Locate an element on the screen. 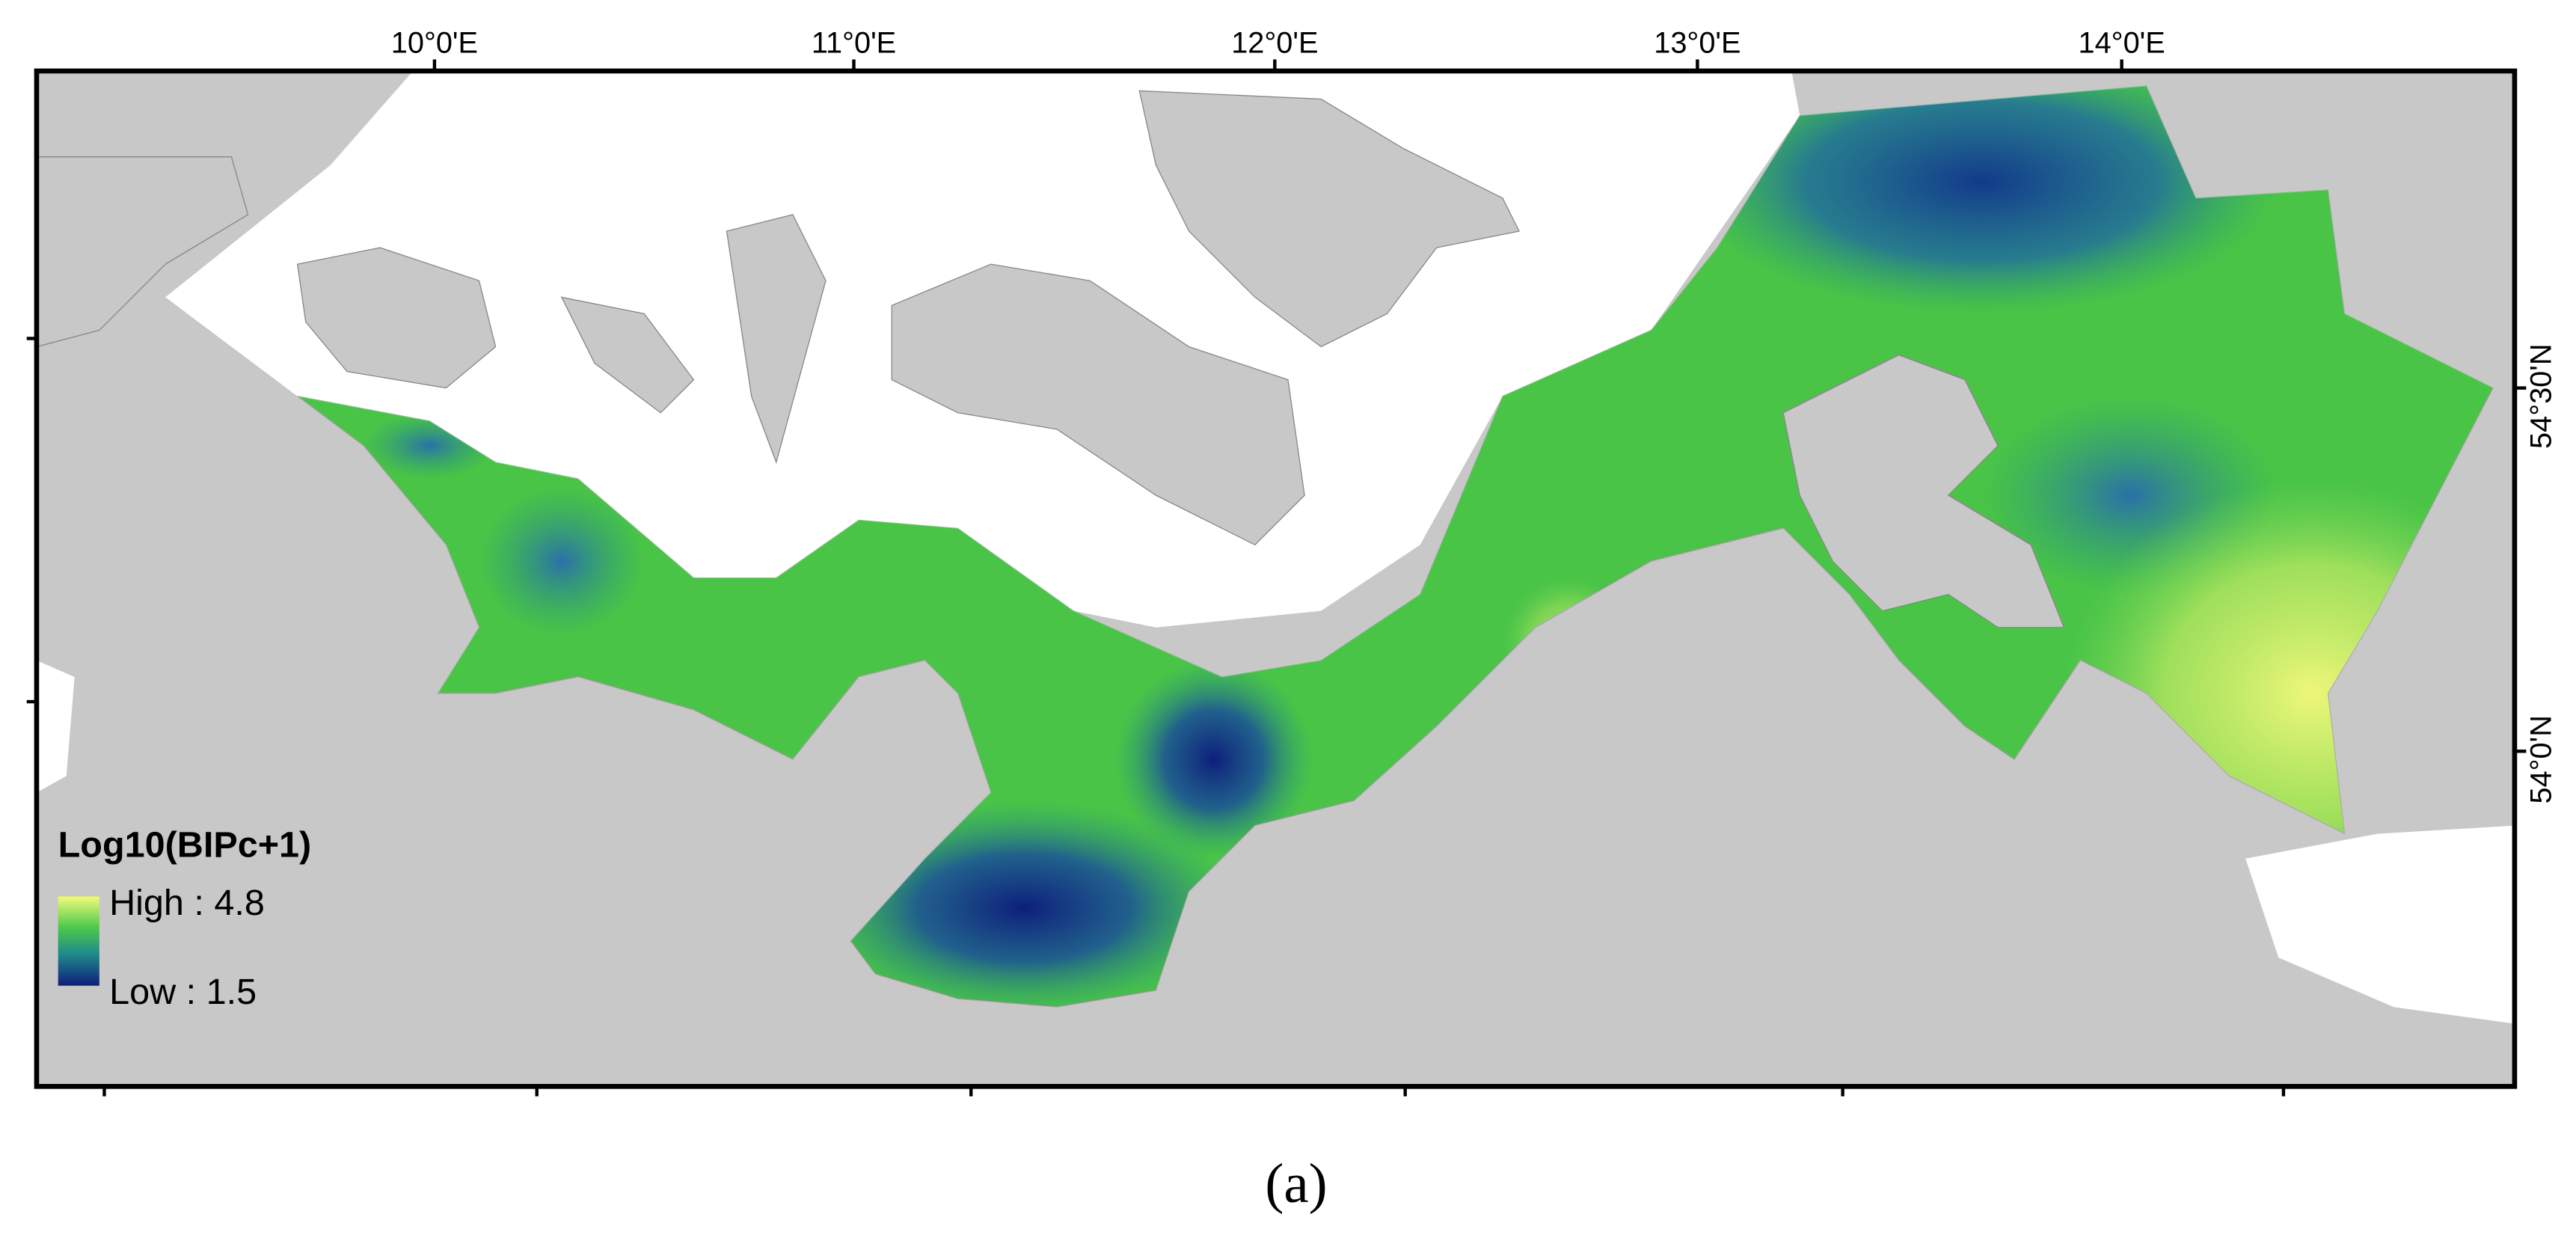  legend-low-label: Low : 1.5 is located at coordinates (183, 992).